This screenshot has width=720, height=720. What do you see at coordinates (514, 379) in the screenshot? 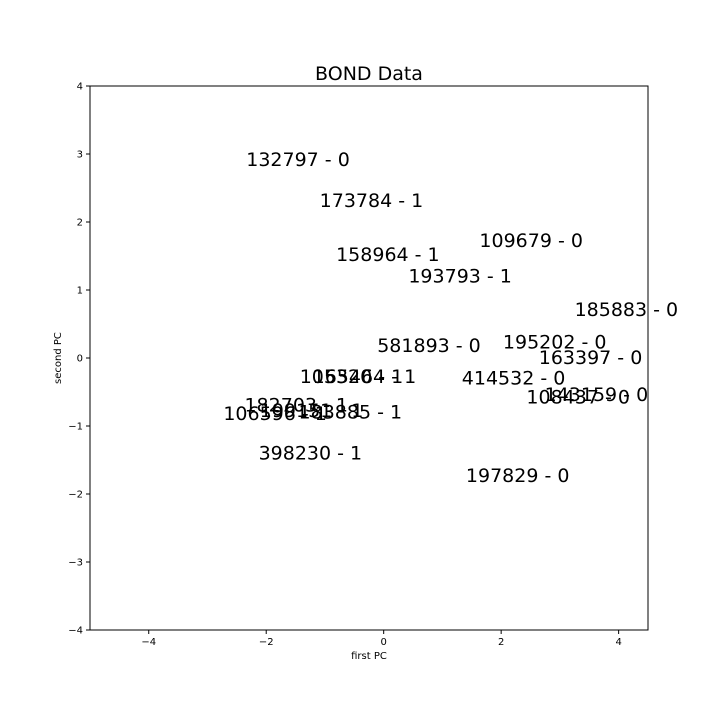
I see `point-label: 414532 - 0` at bounding box center [514, 379].